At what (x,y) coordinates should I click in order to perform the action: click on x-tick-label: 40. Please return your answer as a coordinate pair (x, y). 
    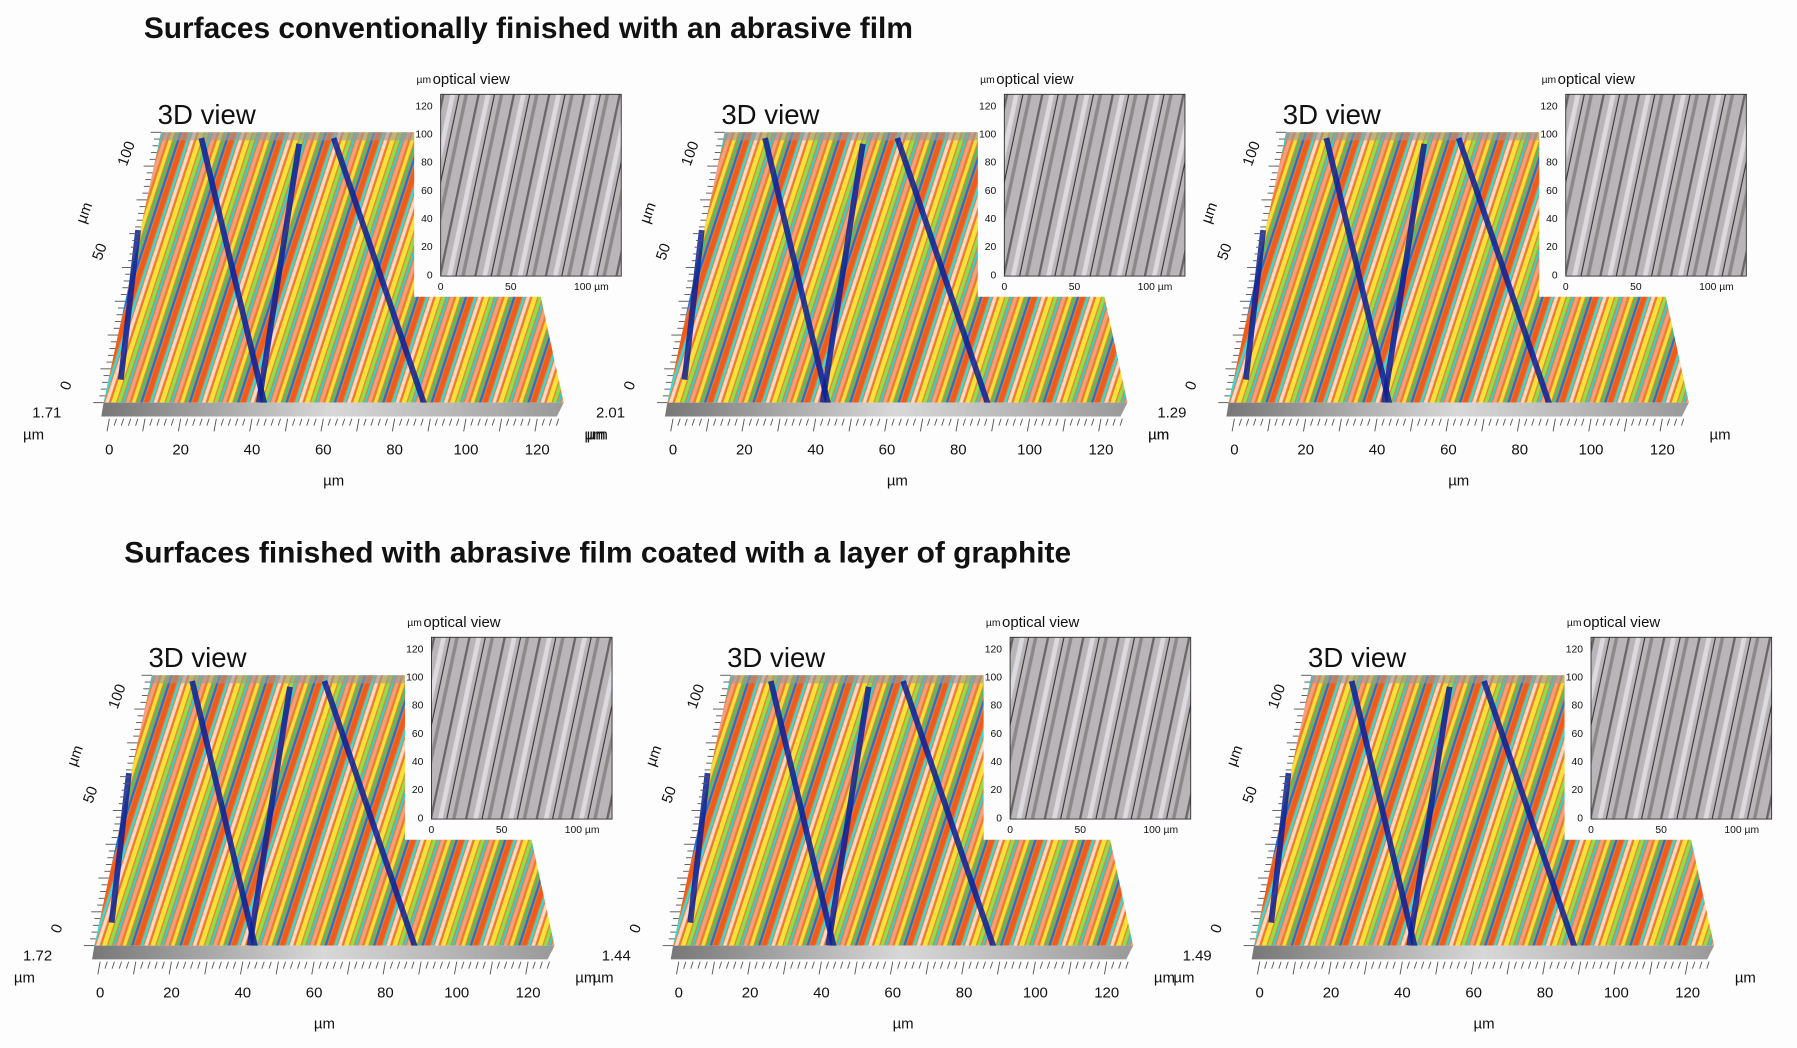
    Looking at the image, I should click on (815, 449).